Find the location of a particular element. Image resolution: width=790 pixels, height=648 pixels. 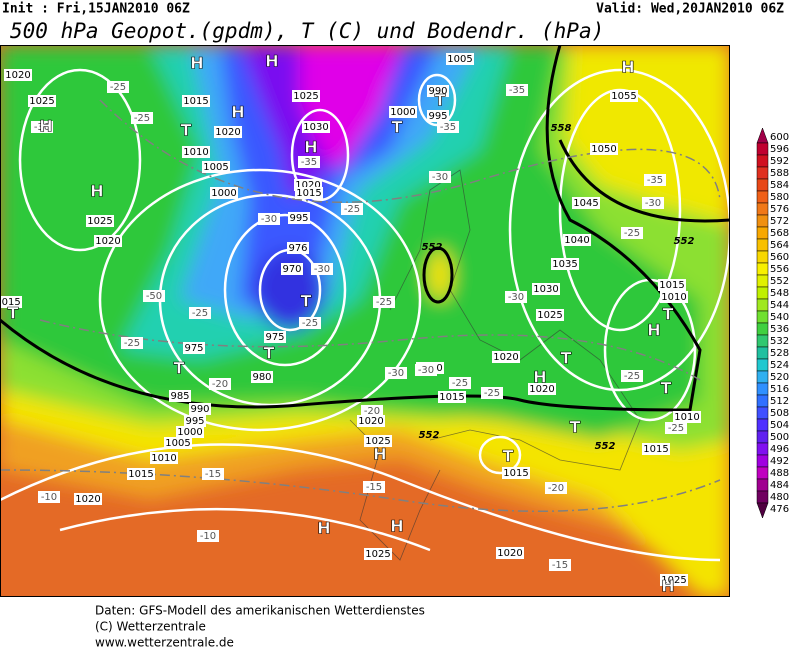

pressure-label: 975 is located at coordinates (194, 348).